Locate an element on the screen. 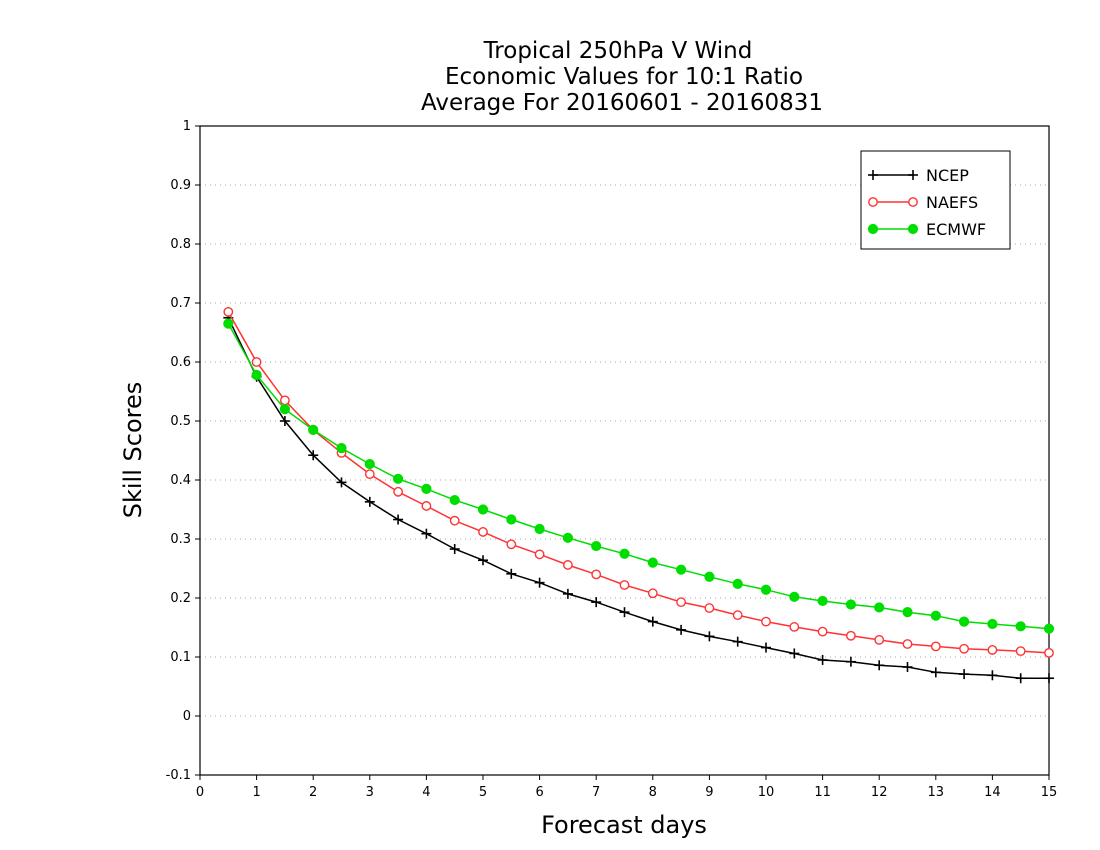 The width and height of the screenshot is (1100, 850). x-tick-label: 2 is located at coordinates (313, 792).